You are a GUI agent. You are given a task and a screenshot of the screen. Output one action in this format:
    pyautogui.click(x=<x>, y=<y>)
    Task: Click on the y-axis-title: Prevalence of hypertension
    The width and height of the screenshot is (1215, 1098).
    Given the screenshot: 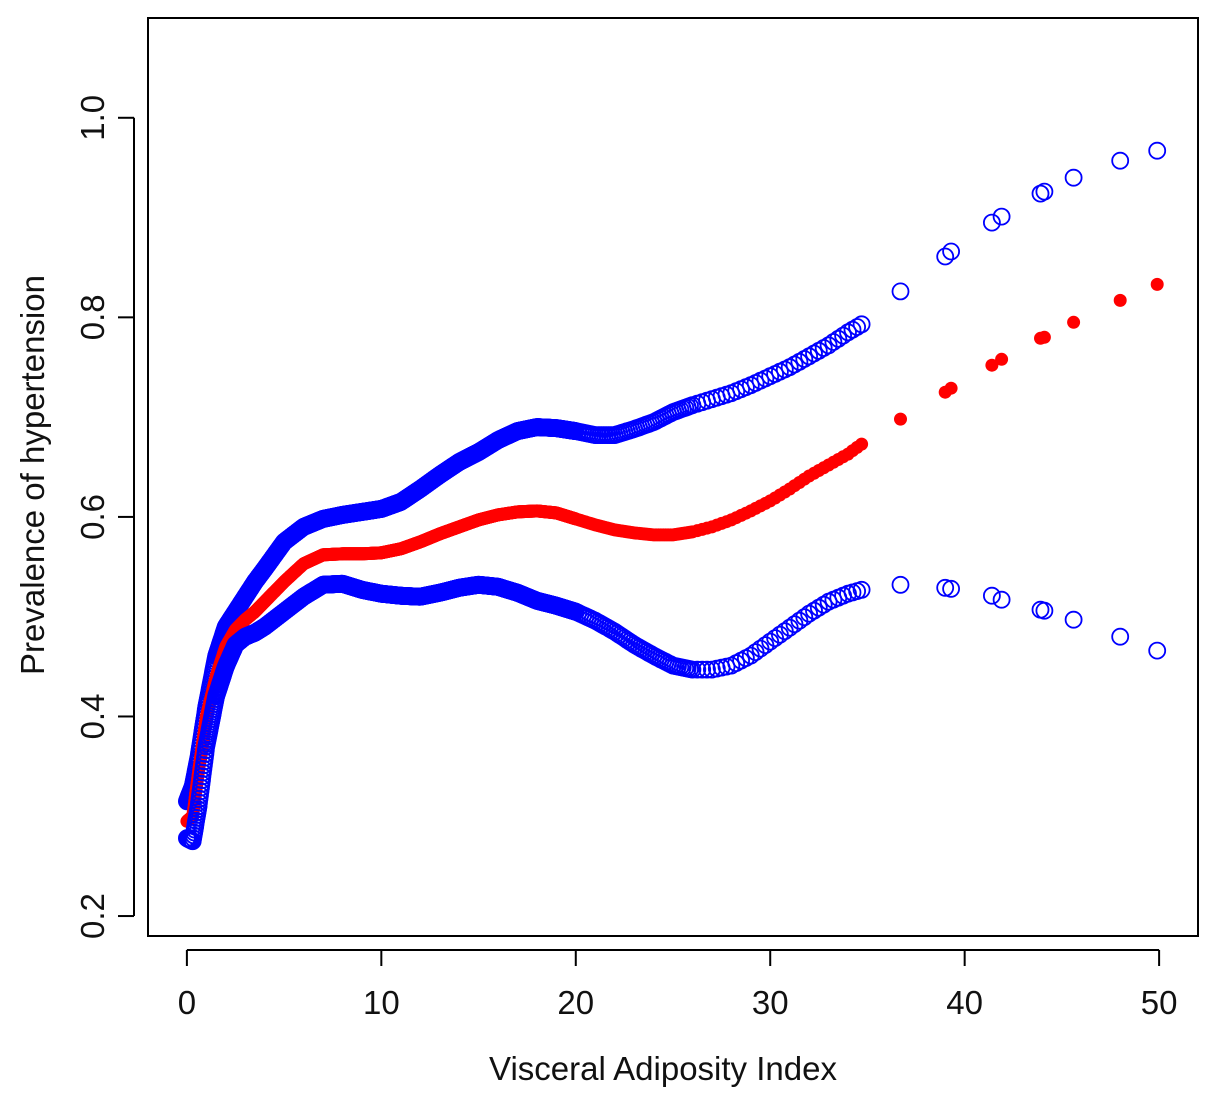 What is the action you would take?
    pyautogui.click(x=32, y=475)
    